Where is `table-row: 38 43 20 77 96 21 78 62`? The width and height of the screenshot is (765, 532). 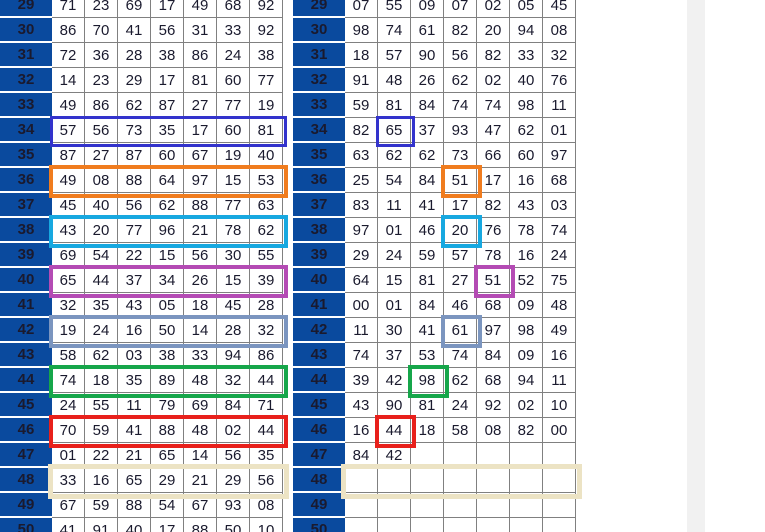 table-row: 38 43 20 77 96 21 78 62 is located at coordinates (141, 230).